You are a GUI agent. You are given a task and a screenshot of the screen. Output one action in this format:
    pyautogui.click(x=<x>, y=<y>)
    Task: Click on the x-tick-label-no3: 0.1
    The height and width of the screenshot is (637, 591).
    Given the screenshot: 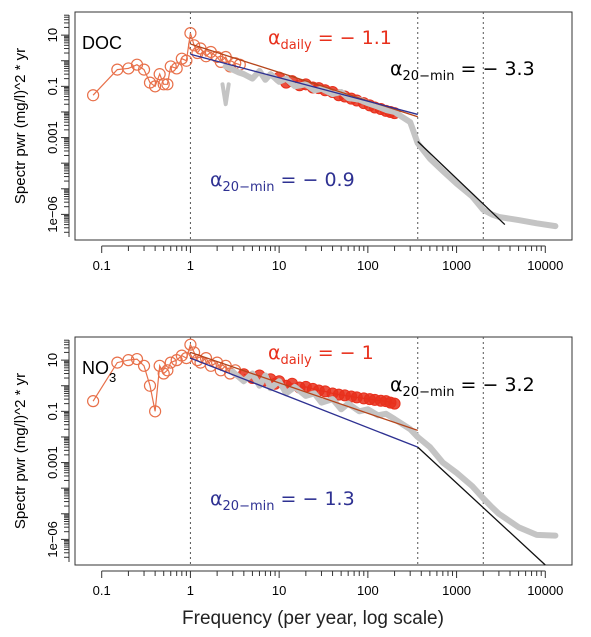 What is the action you would take?
    pyautogui.click(x=102, y=590)
    